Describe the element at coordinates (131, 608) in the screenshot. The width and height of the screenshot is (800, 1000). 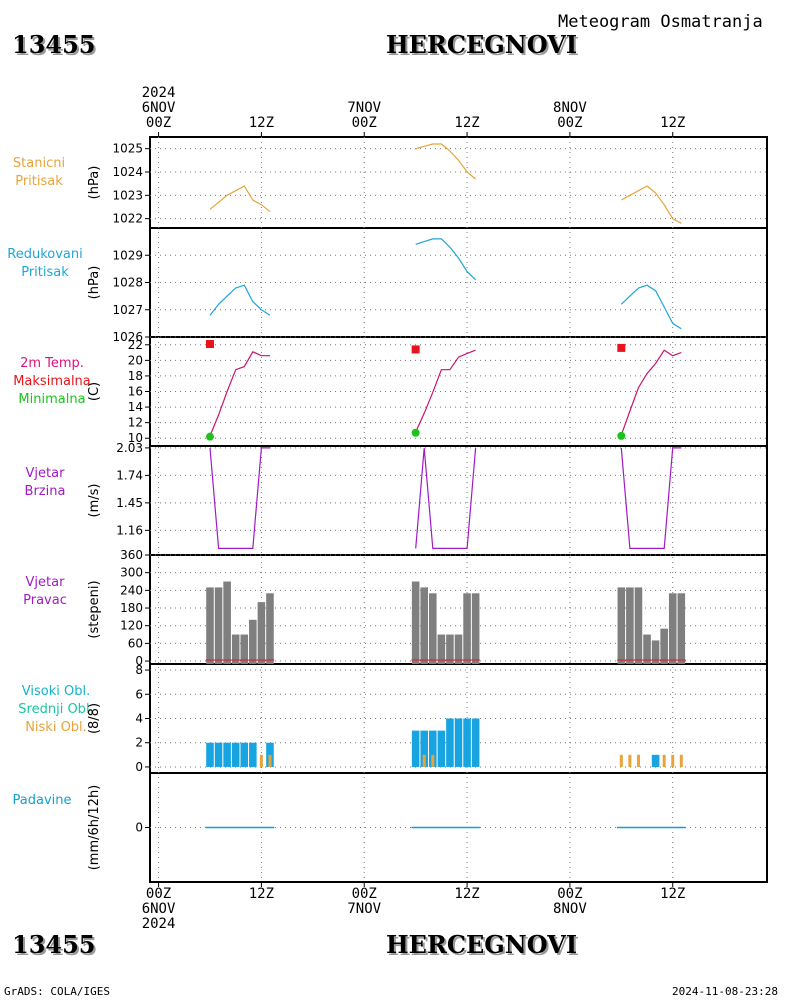
I see `y-tick-label: 180` at that location.